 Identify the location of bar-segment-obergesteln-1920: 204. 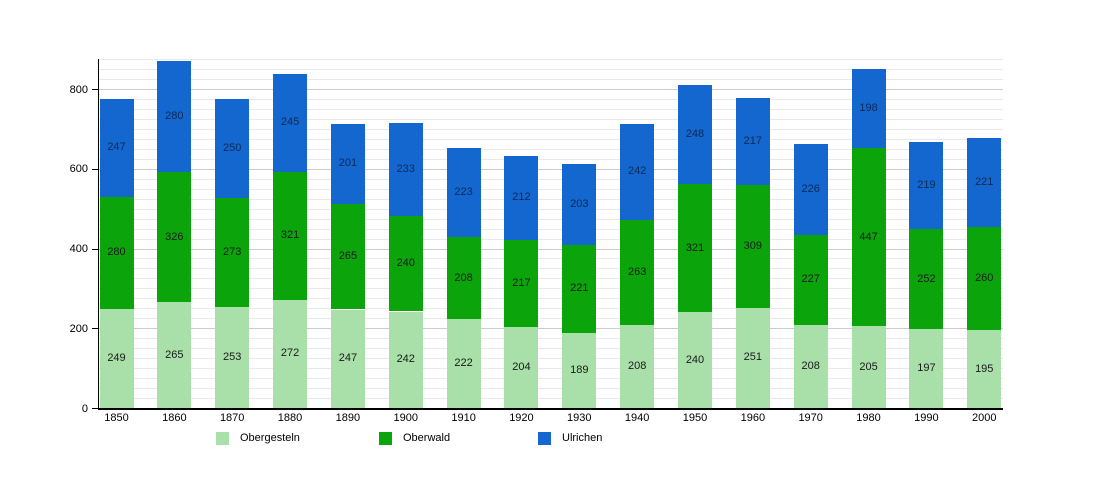
(521, 367).